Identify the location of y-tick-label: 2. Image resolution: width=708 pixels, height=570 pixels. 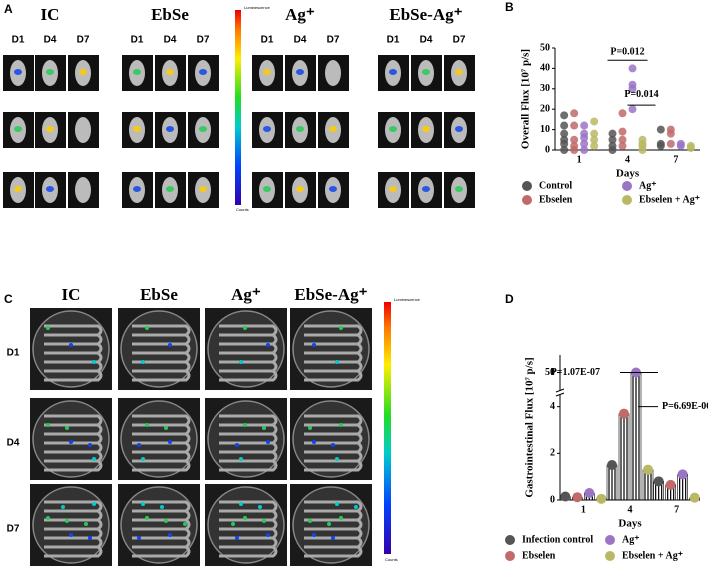
(552, 453).